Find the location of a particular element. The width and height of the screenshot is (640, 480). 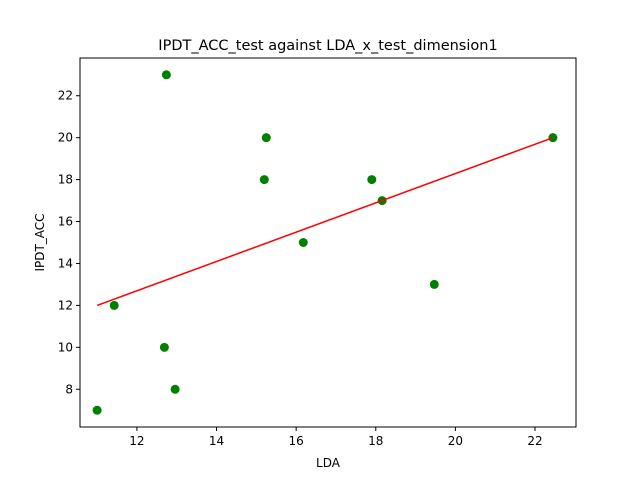

x-tick-label: 14 is located at coordinates (216, 441).